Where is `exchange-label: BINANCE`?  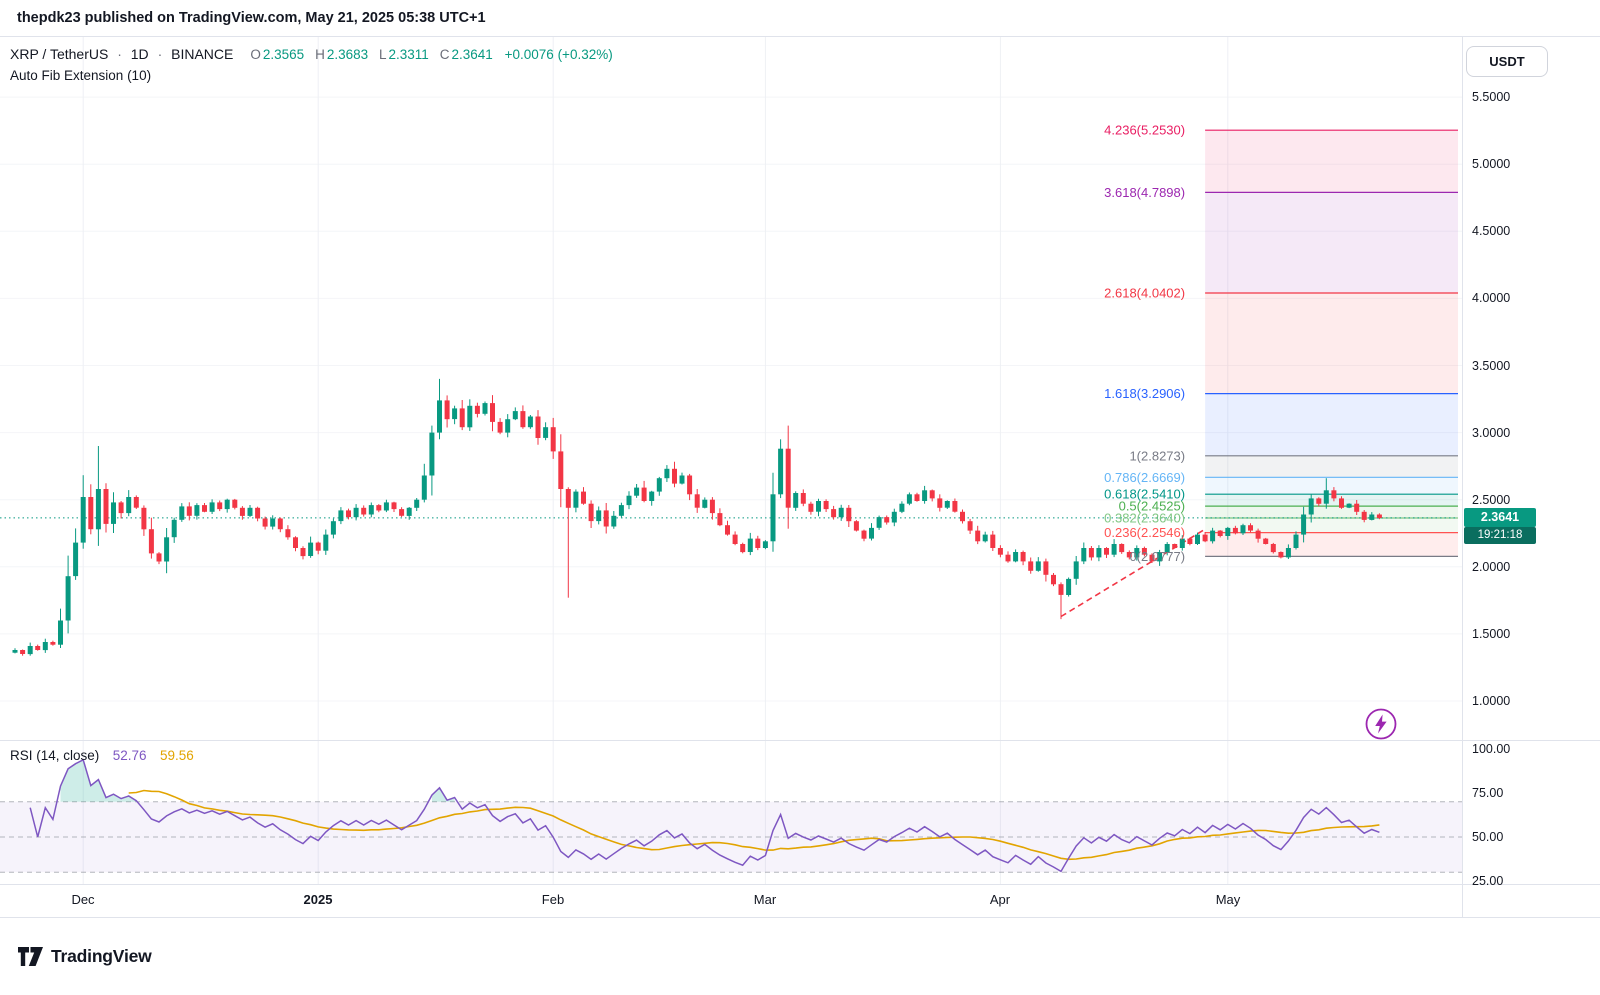 exchange-label: BINANCE is located at coordinates (202, 54).